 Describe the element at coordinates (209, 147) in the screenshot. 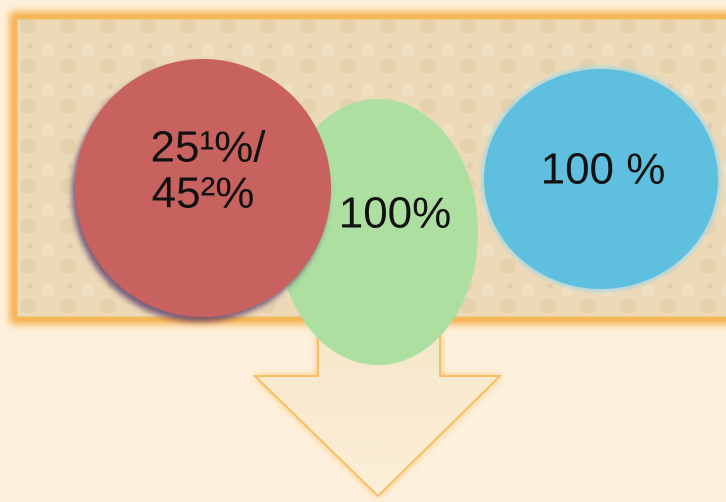

I see `red-label-line-1: 25¹%/` at that location.